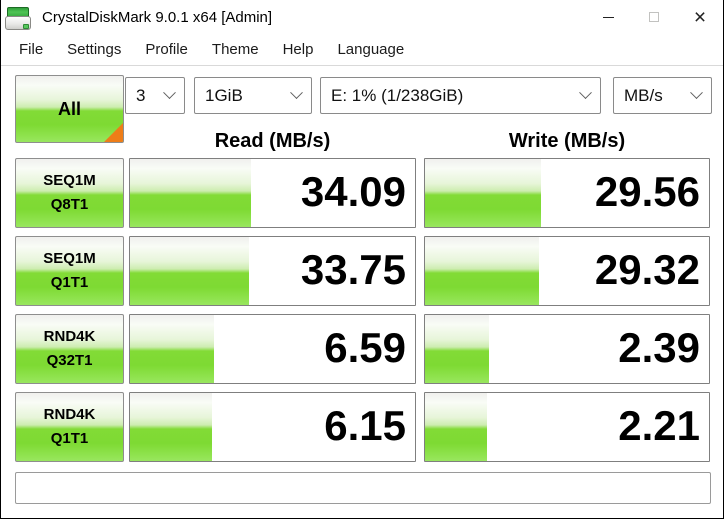 Image resolution: width=724 pixels, height=519 pixels. Describe the element at coordinates (26, 26) in the screenshot. I see `disk-led-icon` at that location.